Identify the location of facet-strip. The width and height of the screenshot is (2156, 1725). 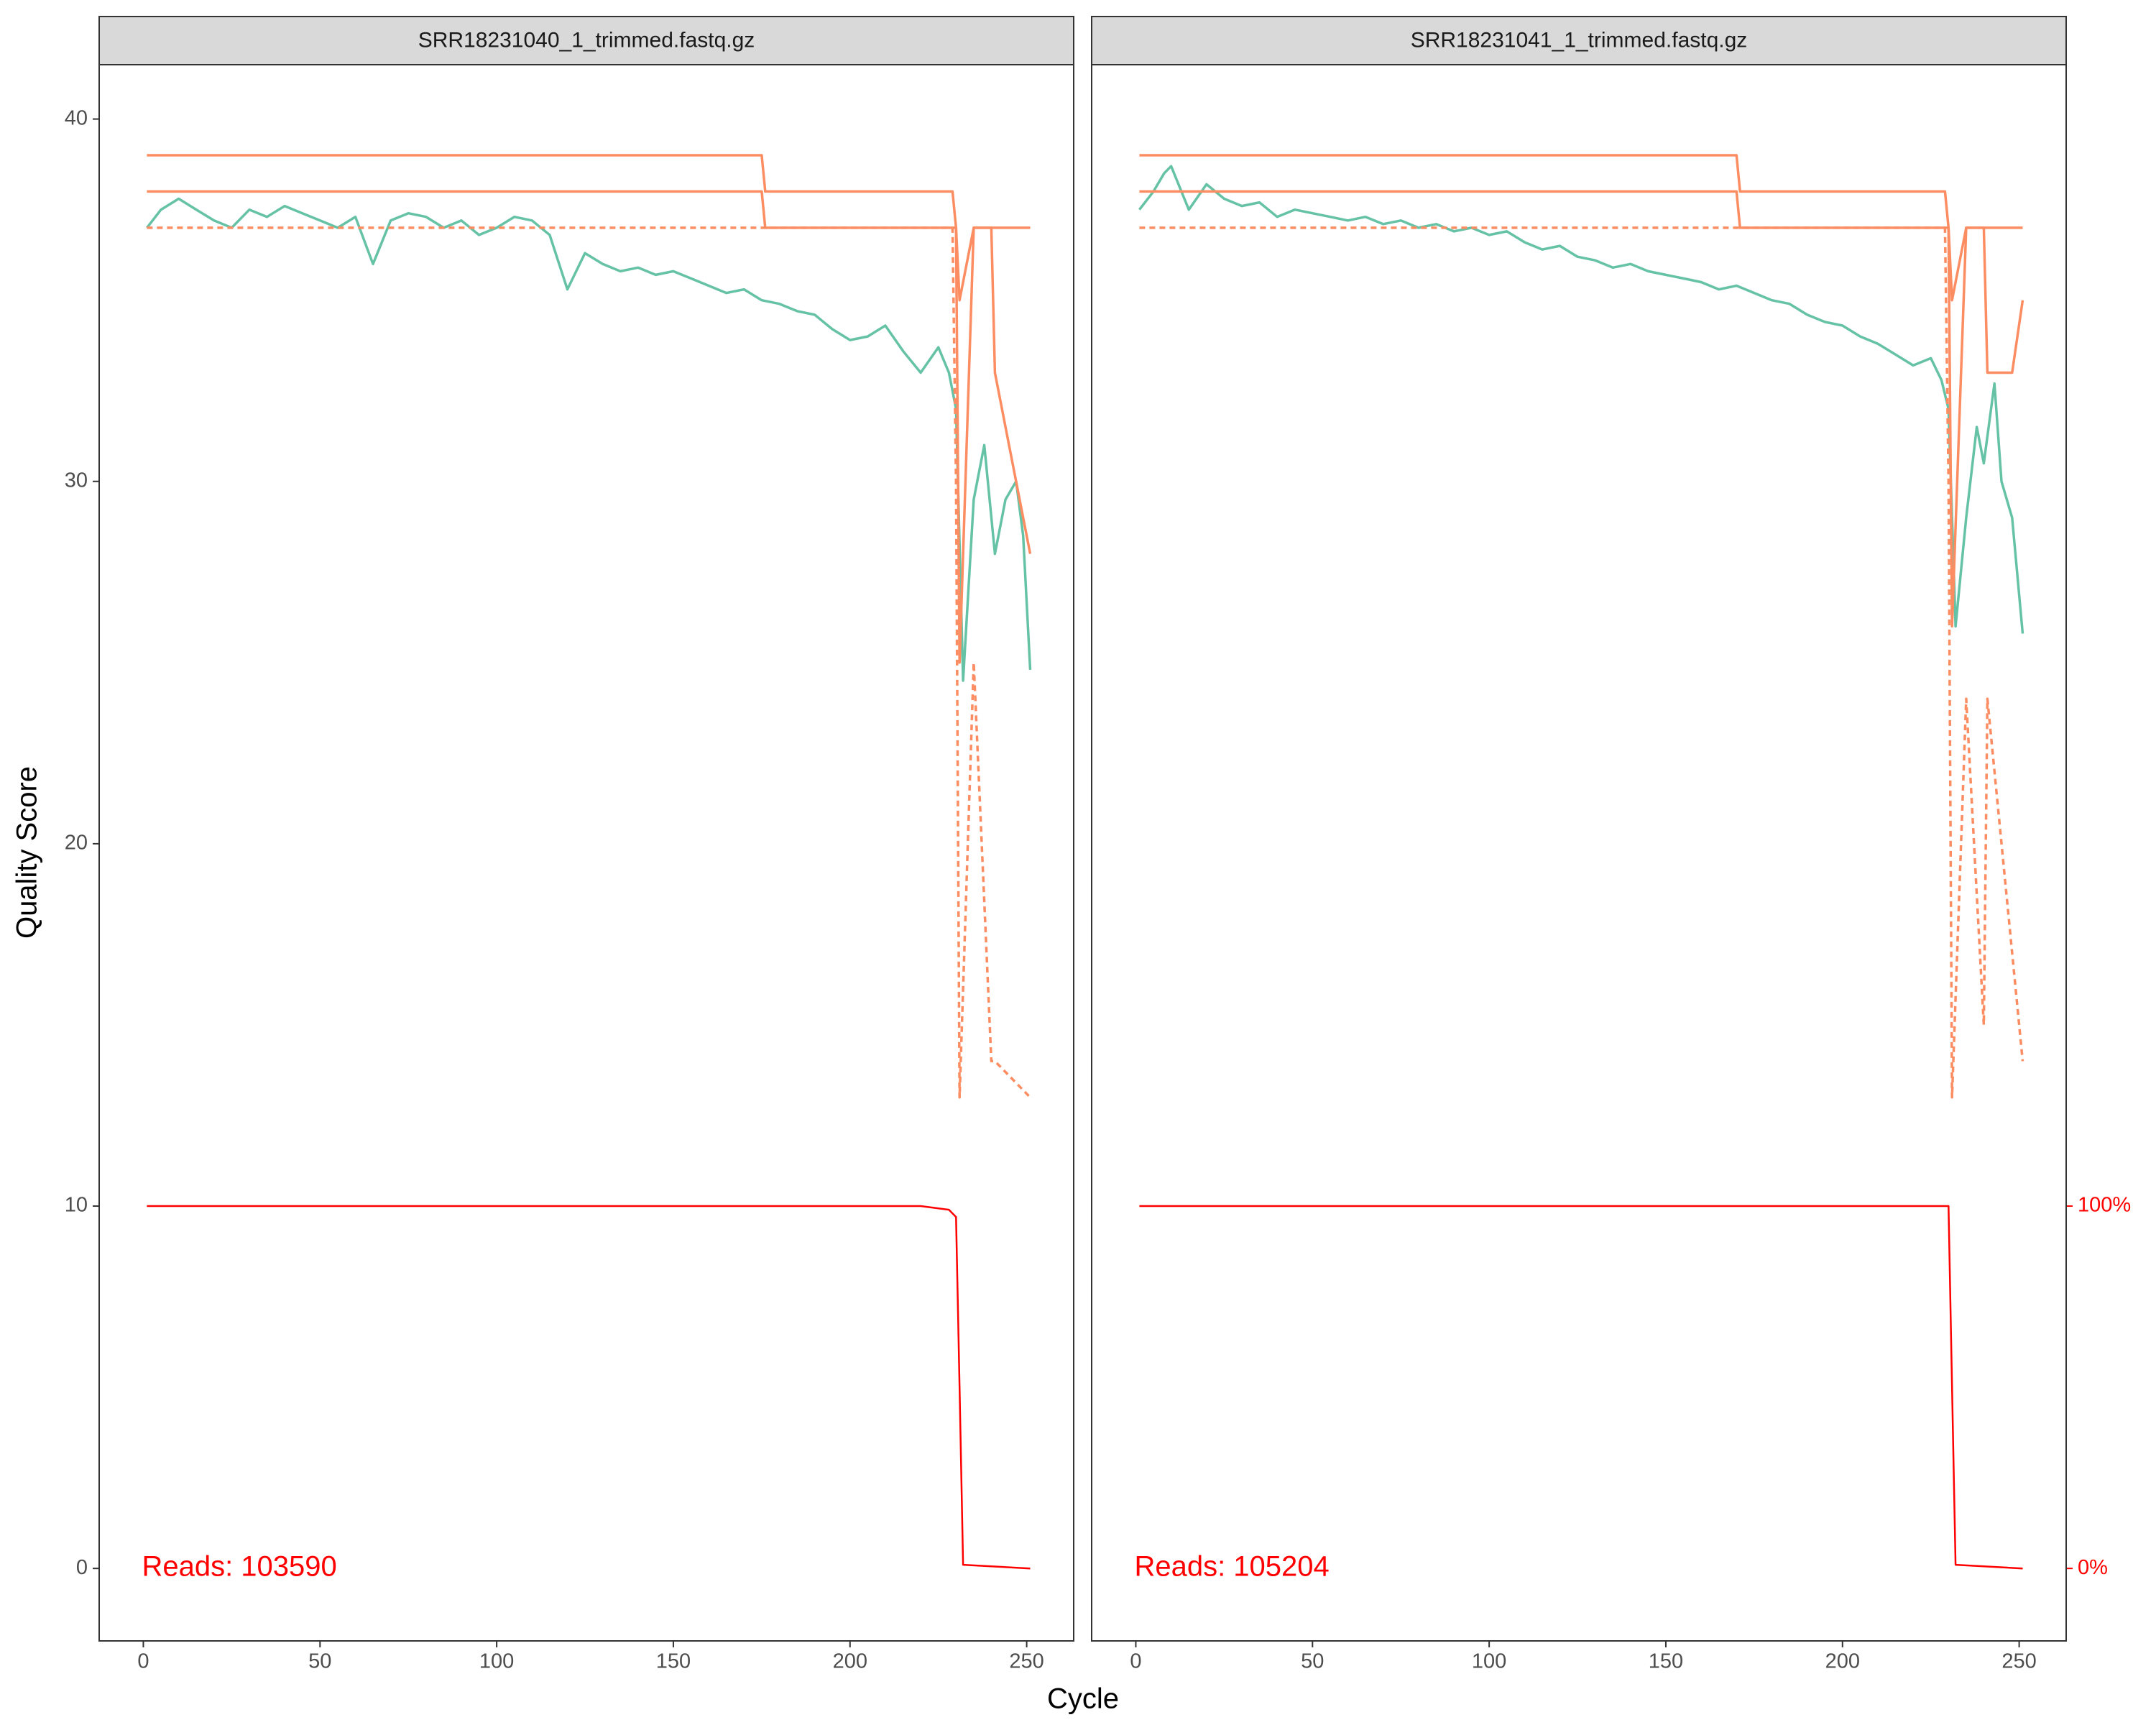
(1579, 40).